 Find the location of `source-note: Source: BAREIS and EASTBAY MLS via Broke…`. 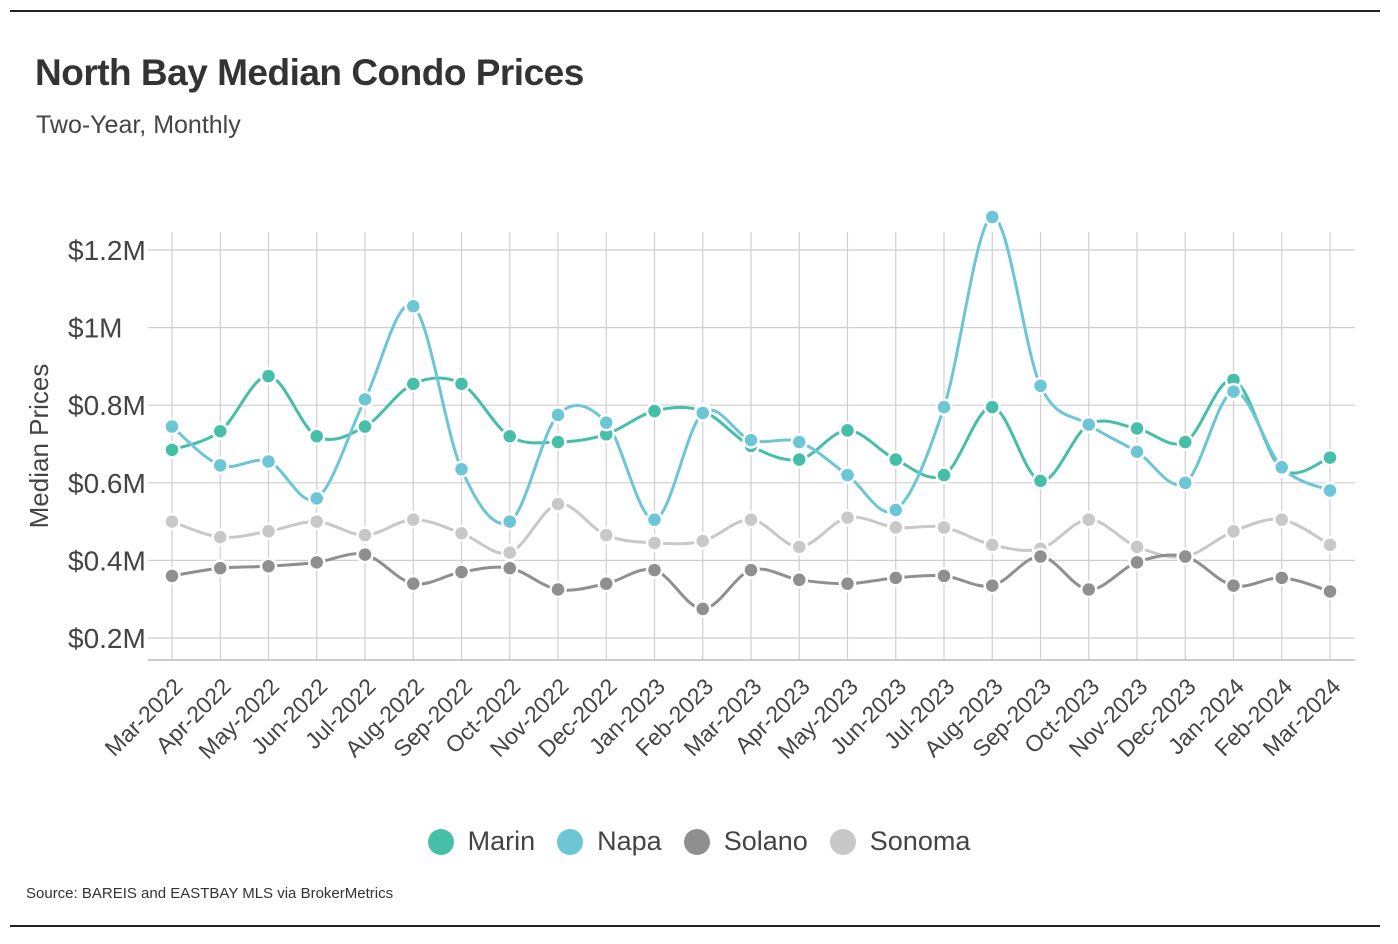

source-note: Source: BAREIS and EASTBAY MLS via Broke… is located at coordinates (210, 893).